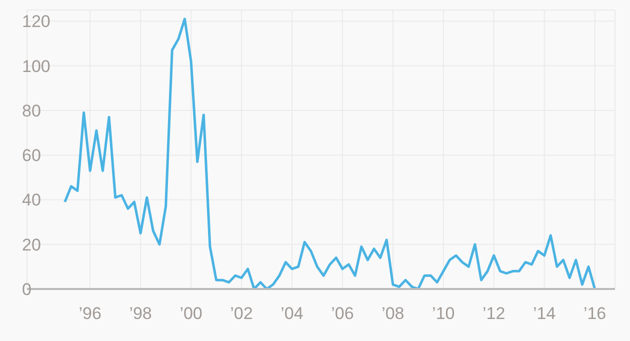  What do you see at coordinates (36, 22) in the screenshot?
I see `y-tick-label: 120` at bounding box center [36, 22].